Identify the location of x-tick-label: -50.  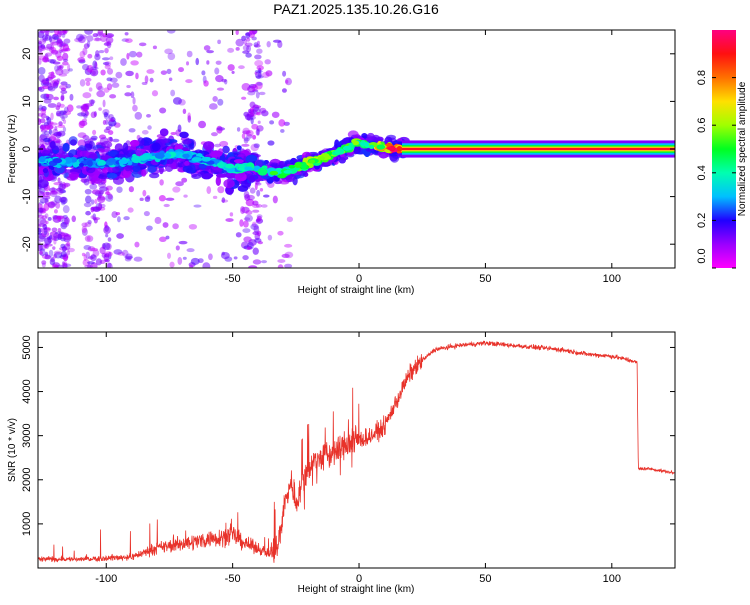
(233, 579).